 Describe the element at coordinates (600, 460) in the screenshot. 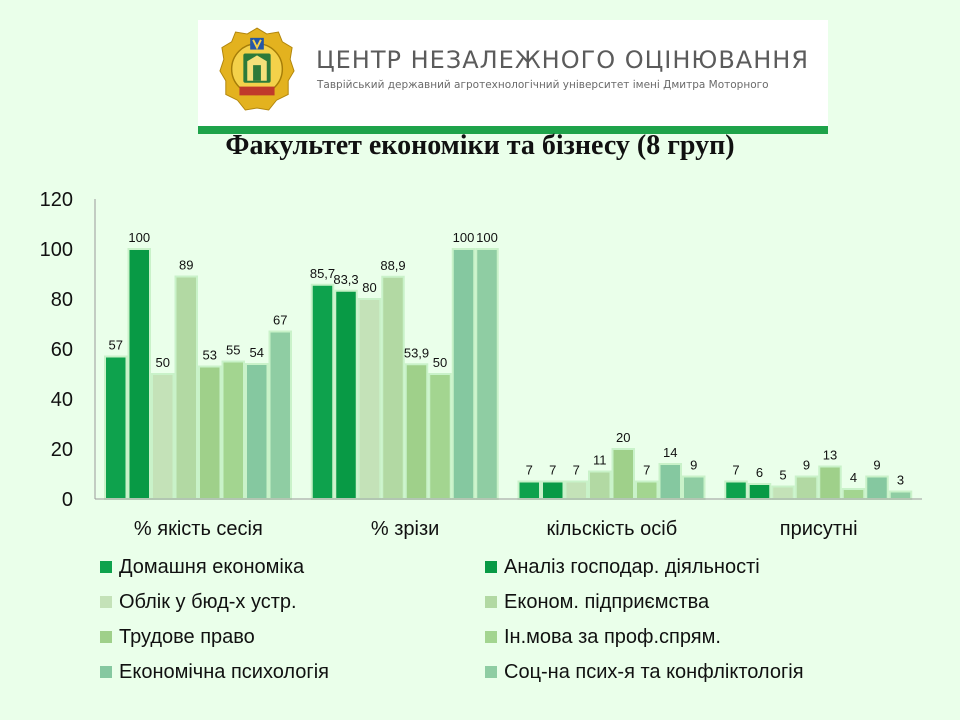

I see `data-label: 11` at that location.